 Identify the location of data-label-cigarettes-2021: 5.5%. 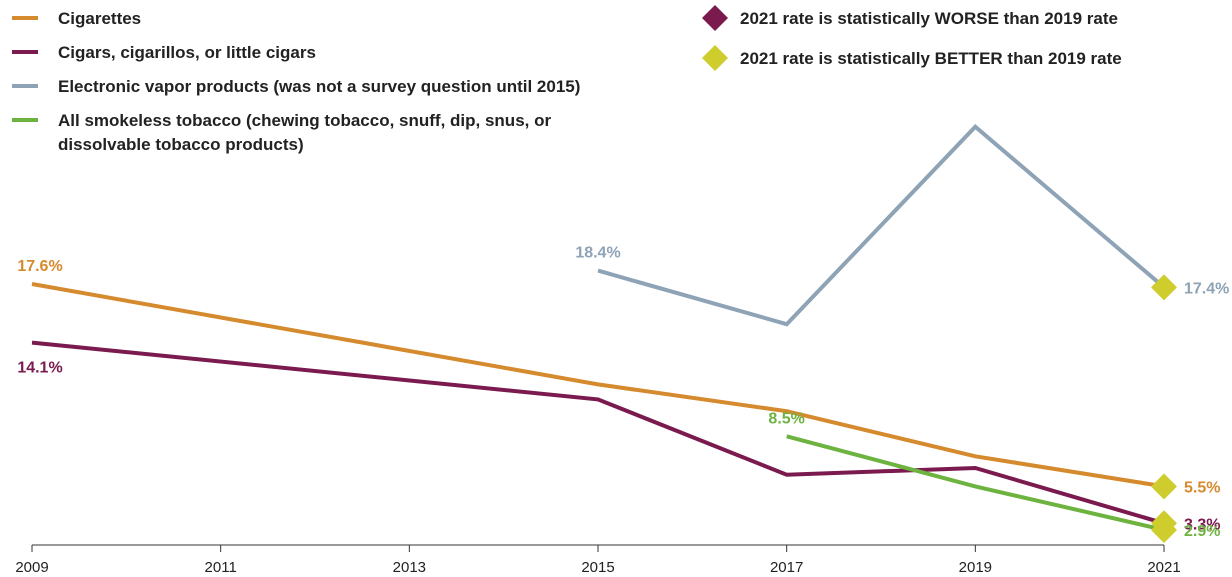
(1202, 487).